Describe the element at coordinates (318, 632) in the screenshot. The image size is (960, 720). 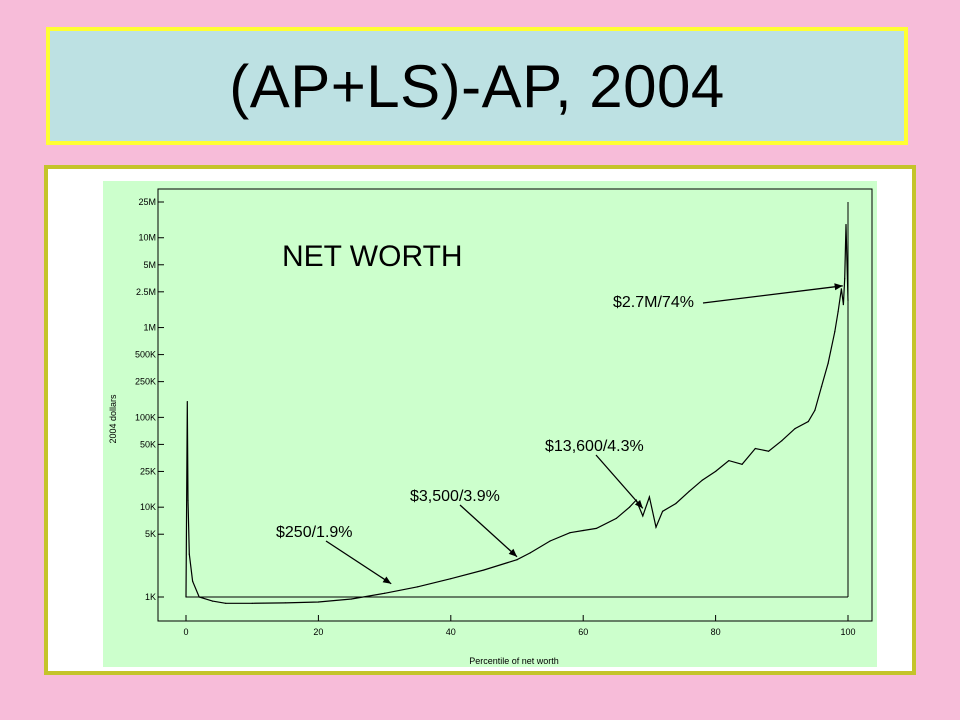
I see `x-tick-label: 20` at that location.